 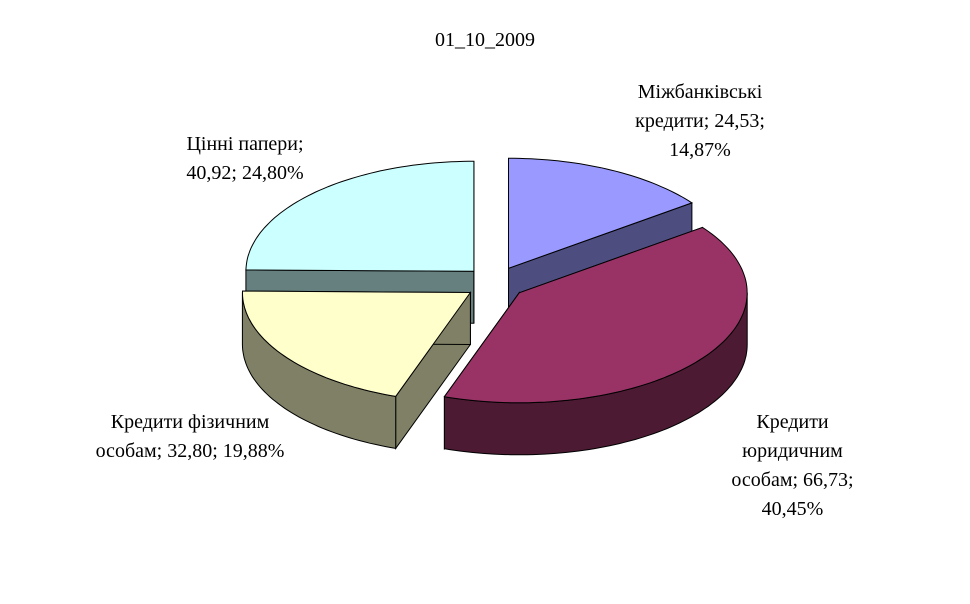 I want to click on data-label: Кредити фізичним особам; 32,80; 19,88%, so click(x=190, y=436).